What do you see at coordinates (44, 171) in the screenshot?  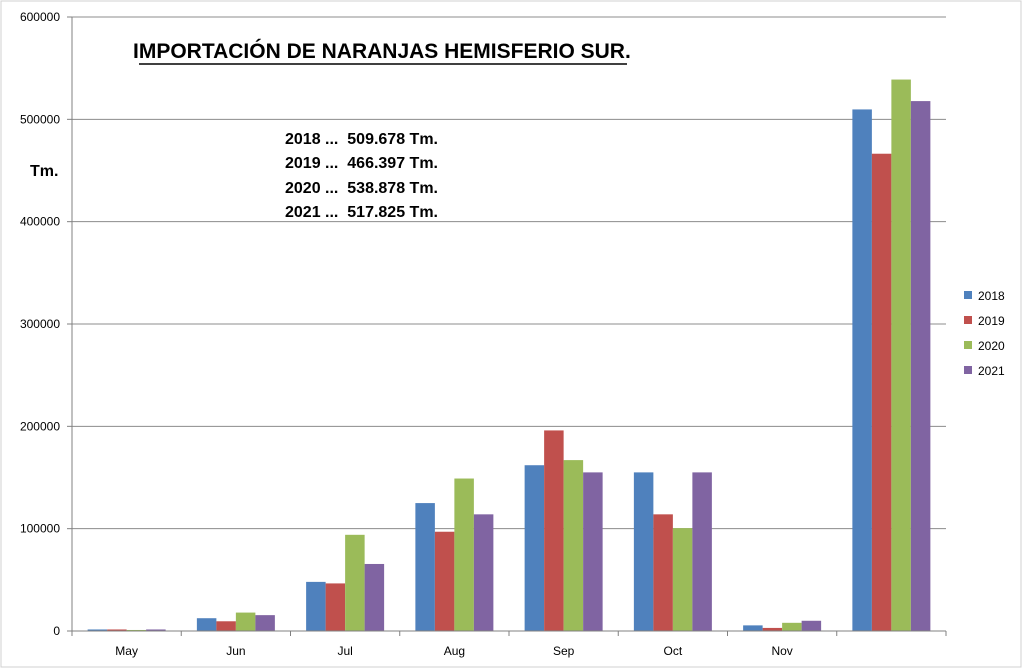 I see `y-axis-label: Tm.` at bounding box center [44, 171].